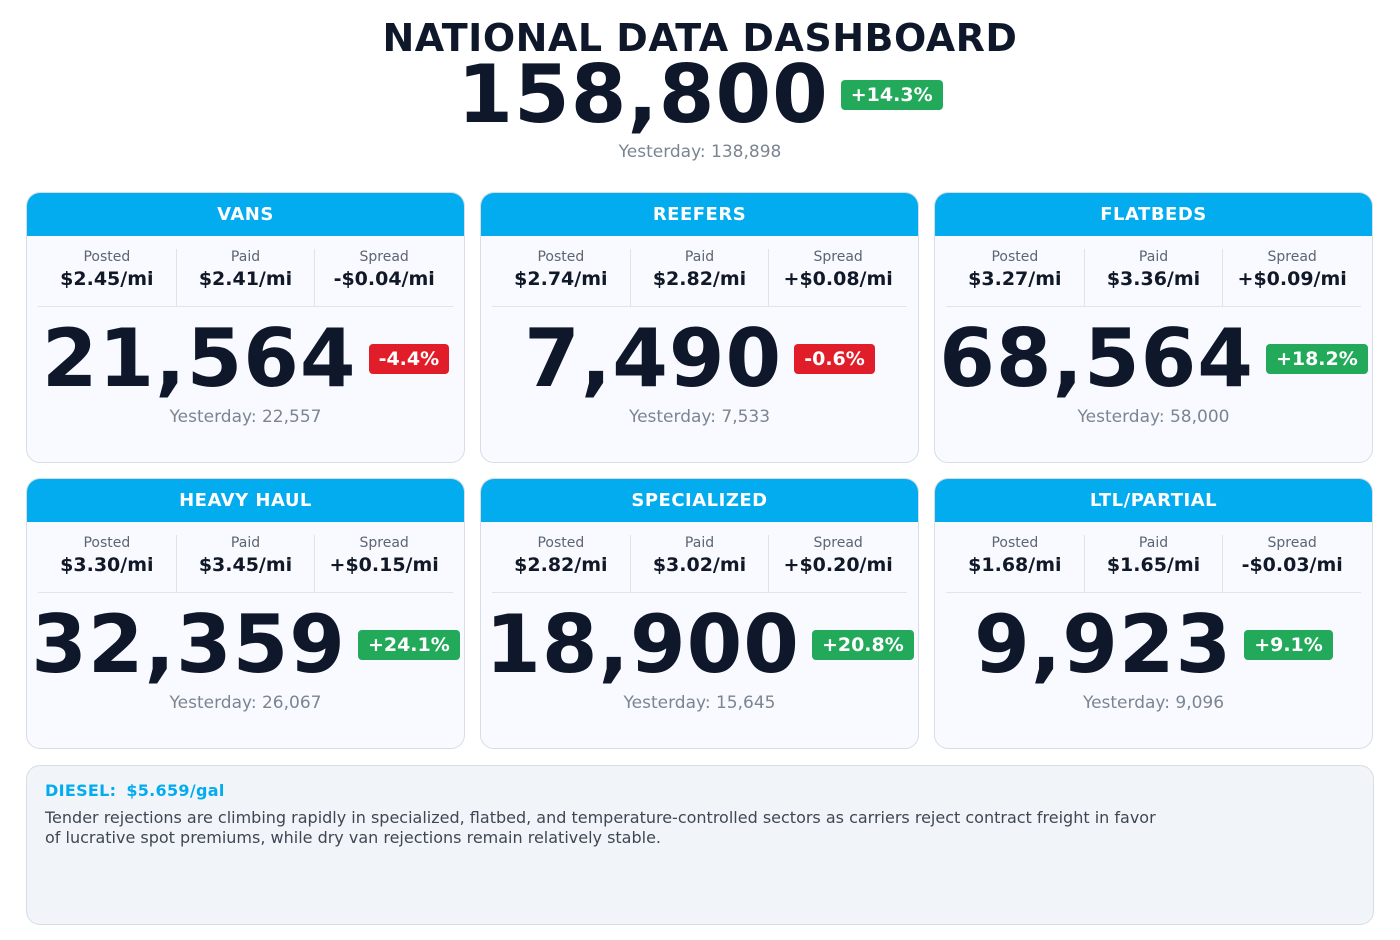 Image resolution: width=1400 pixels, height=940 pixels. What do you see at coordinates (643, 94) in the screenshot?
I see `total-value: 158,800` at bounding box center [643, 94].